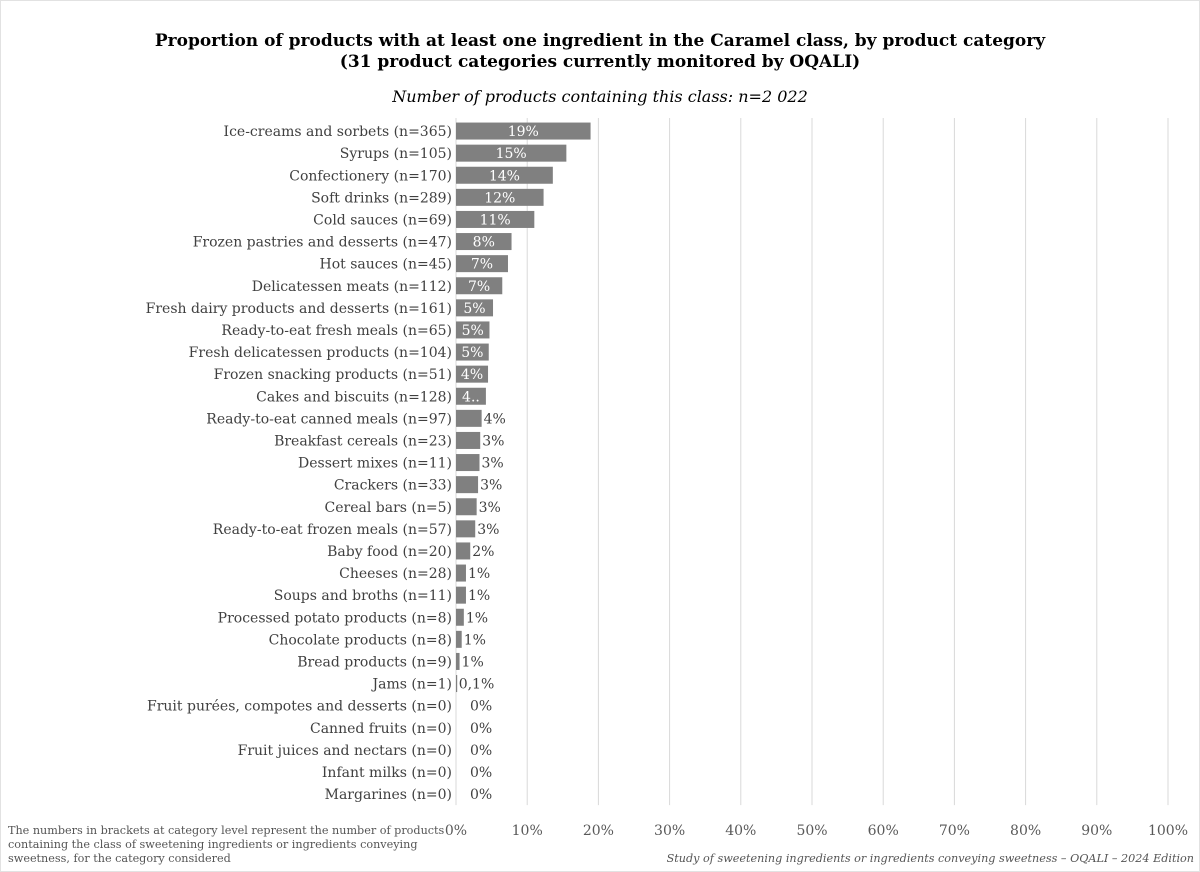 This screenshot has height=872, width=1200. Describe the element at coordinates (363, 441) in the screenshot. I see `category-label: Breakfast cereals (n=23)` at that location.